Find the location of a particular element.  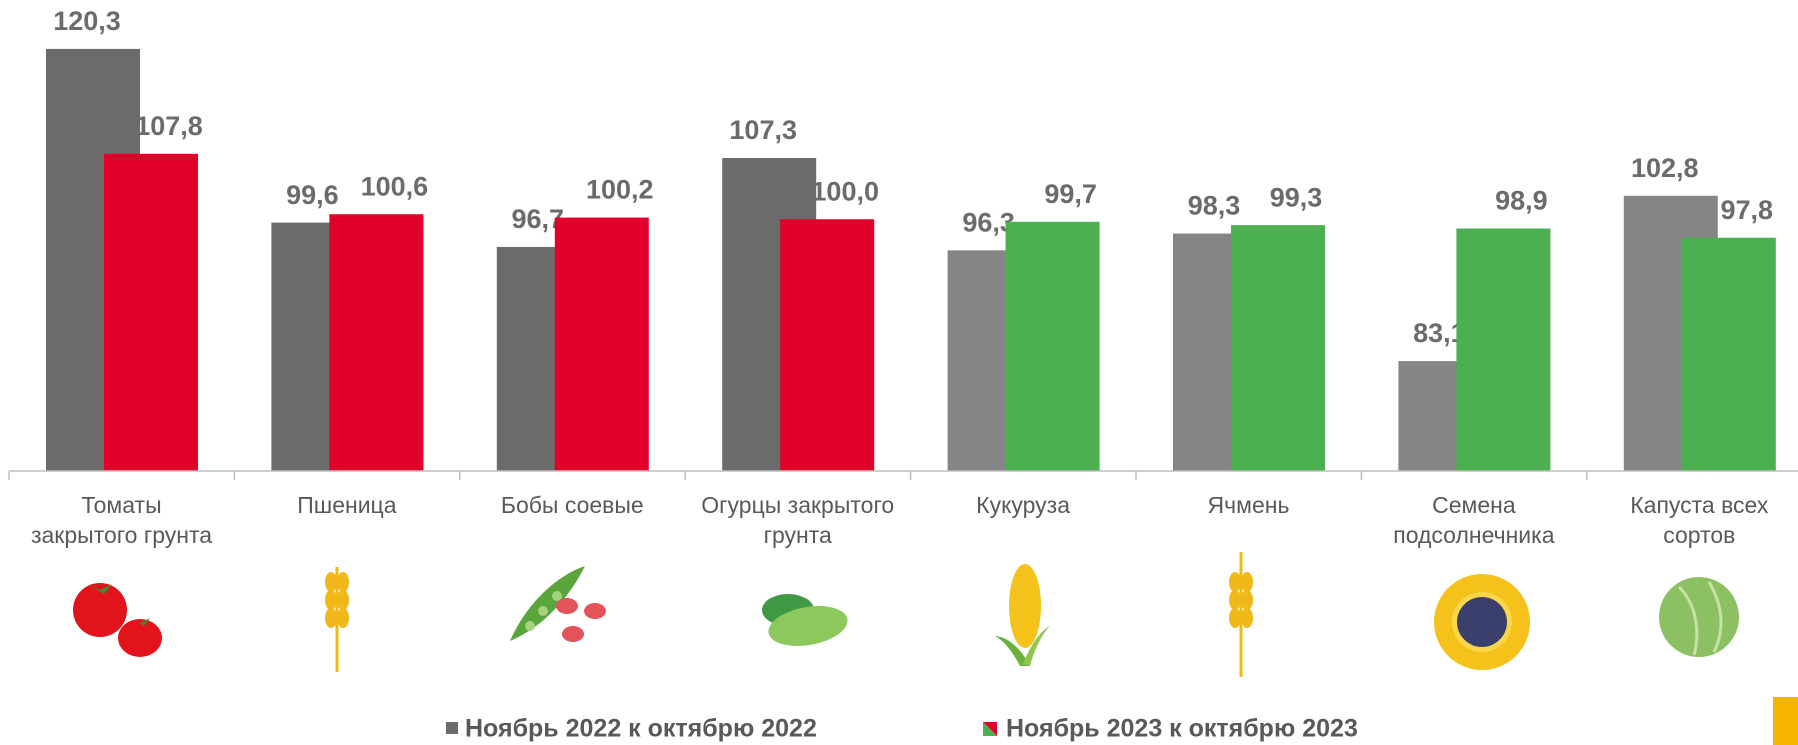

sunflower-icon is located at coordinates (1482, 622).